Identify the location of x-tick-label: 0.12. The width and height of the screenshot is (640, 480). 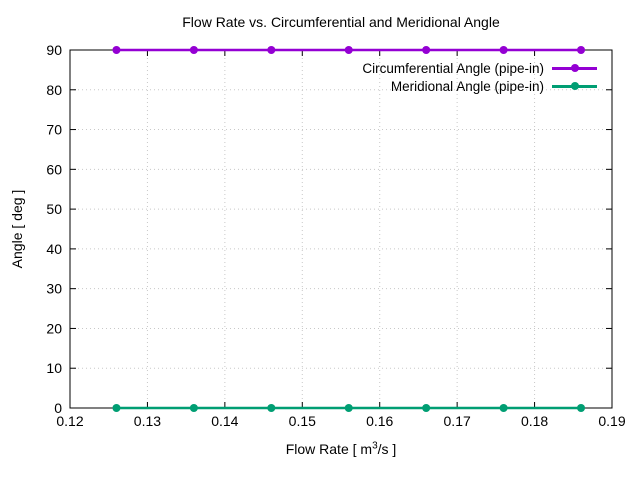
(69, 421).